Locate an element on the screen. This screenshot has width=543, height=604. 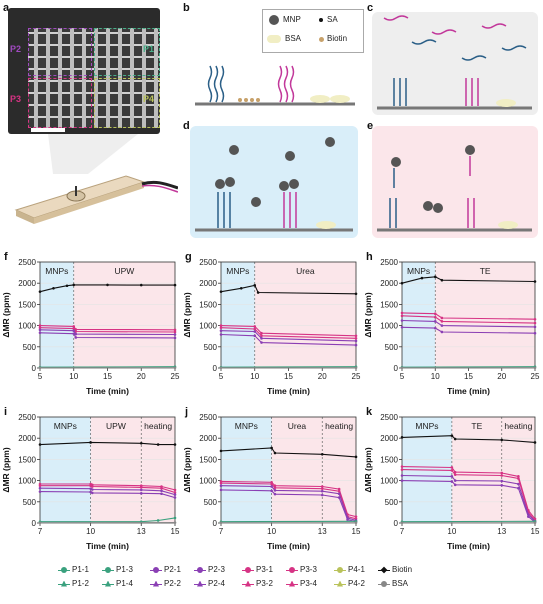
ytick-label-i-3: 1500 is located at coordinates (27, 459).